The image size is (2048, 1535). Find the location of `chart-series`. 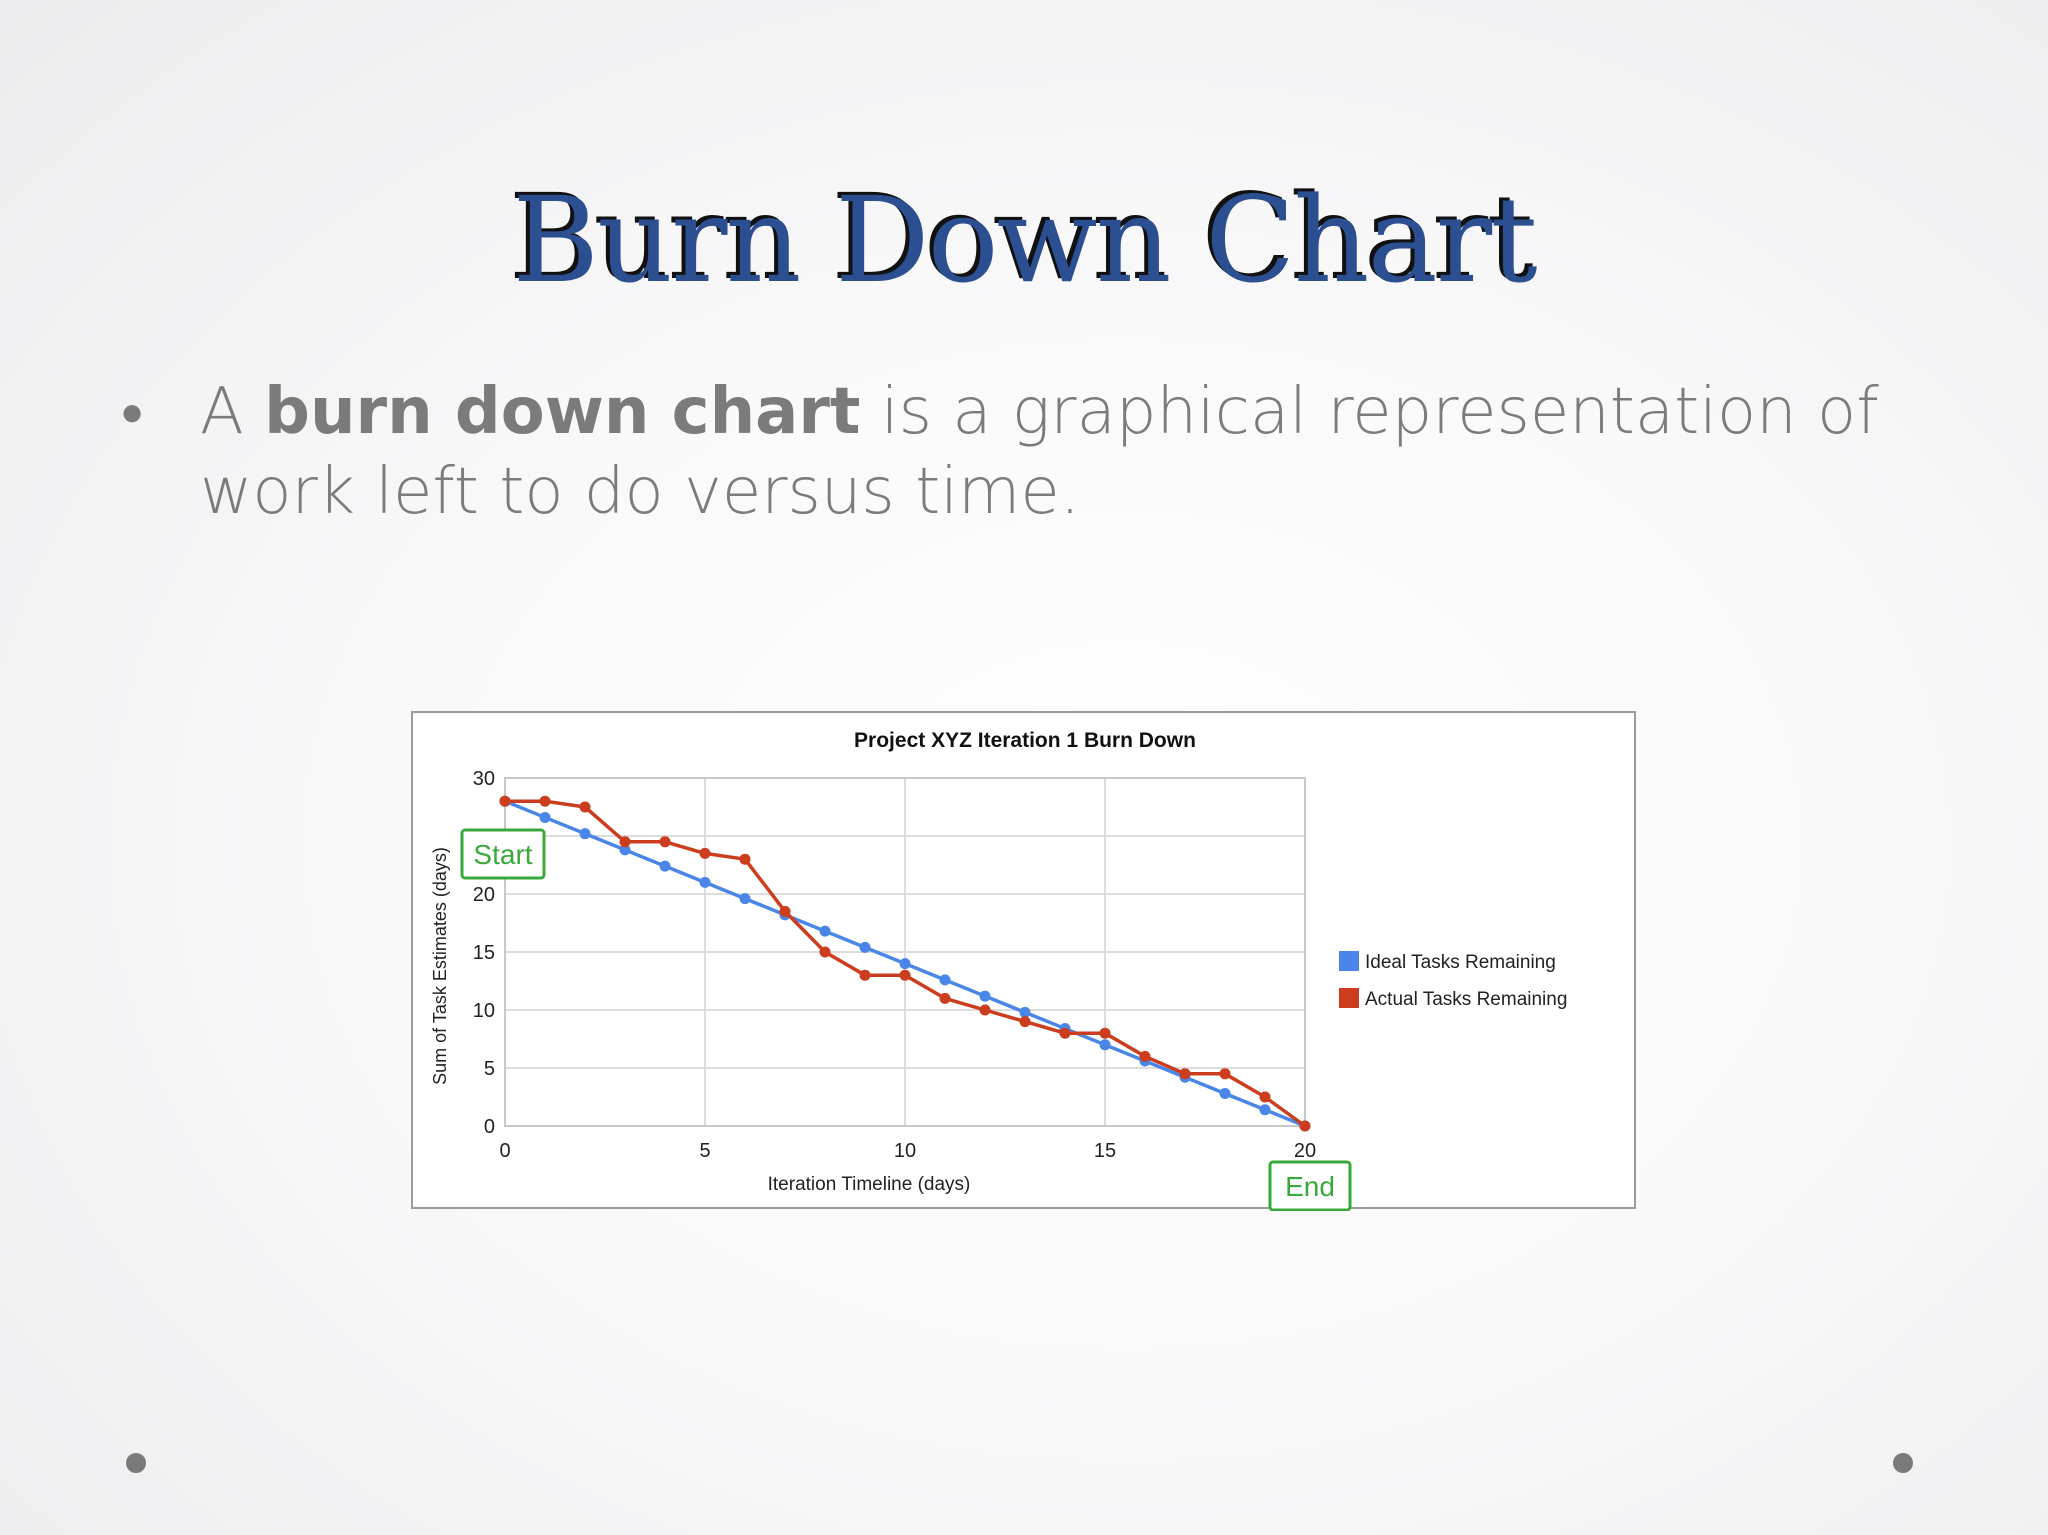

chart-series is located at coordinates (905, 963).